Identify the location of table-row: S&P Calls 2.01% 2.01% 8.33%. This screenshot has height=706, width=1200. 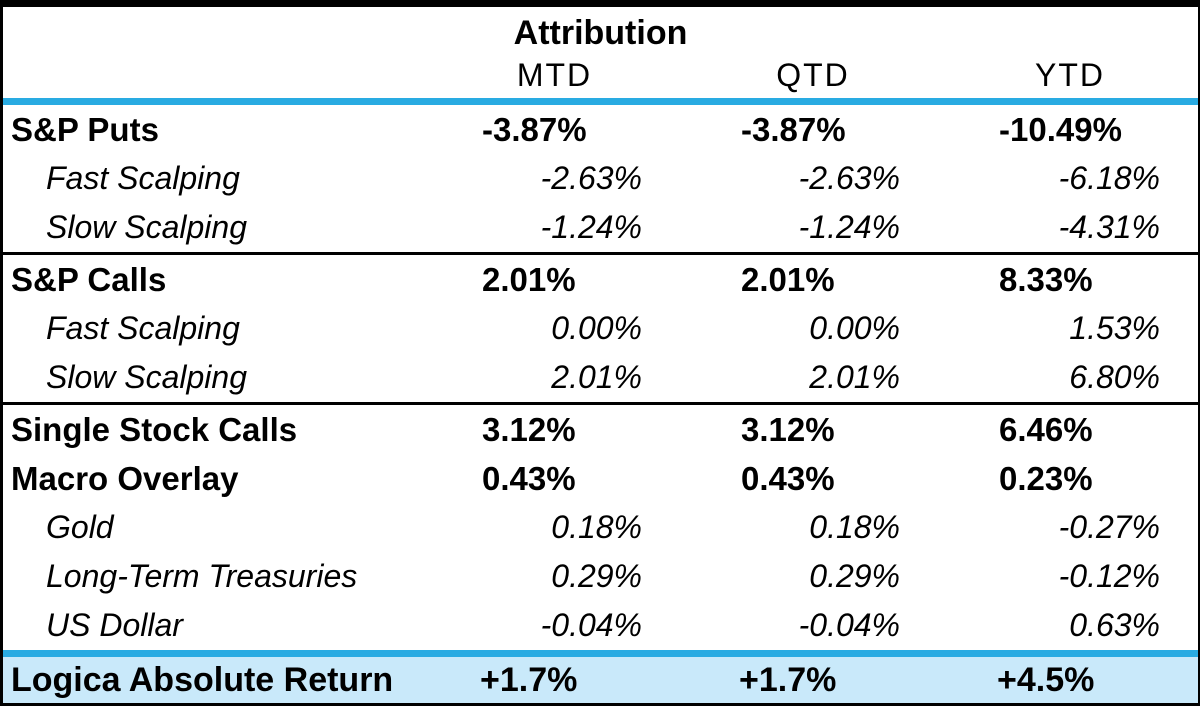
(600, 279).